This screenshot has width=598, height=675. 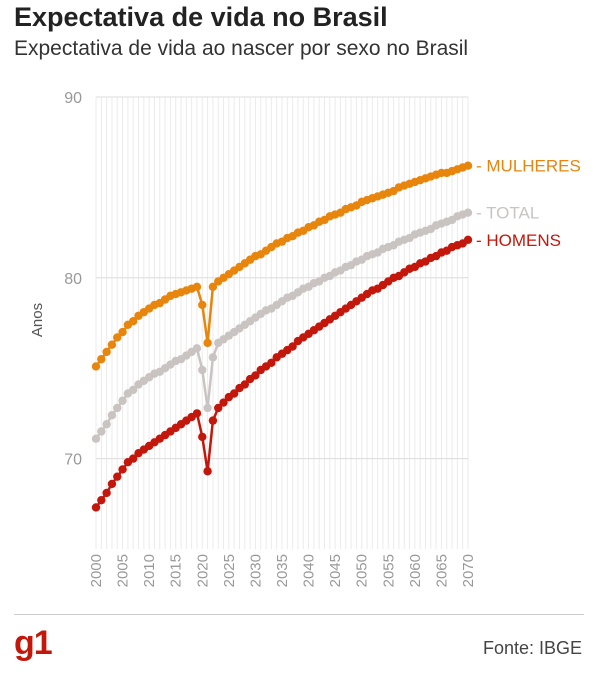 What do you see at coordinates (528, 166) in the screenshot?
I see `series-end-label-mulheres: - MULHERES` at bounding box center [528, 166].